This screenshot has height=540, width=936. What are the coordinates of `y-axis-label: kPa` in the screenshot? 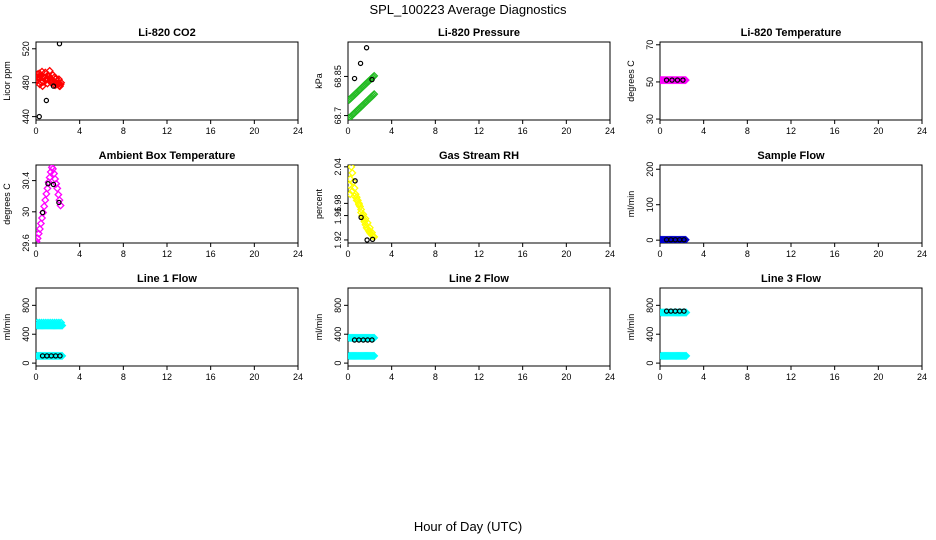 It's located at (319, 81).